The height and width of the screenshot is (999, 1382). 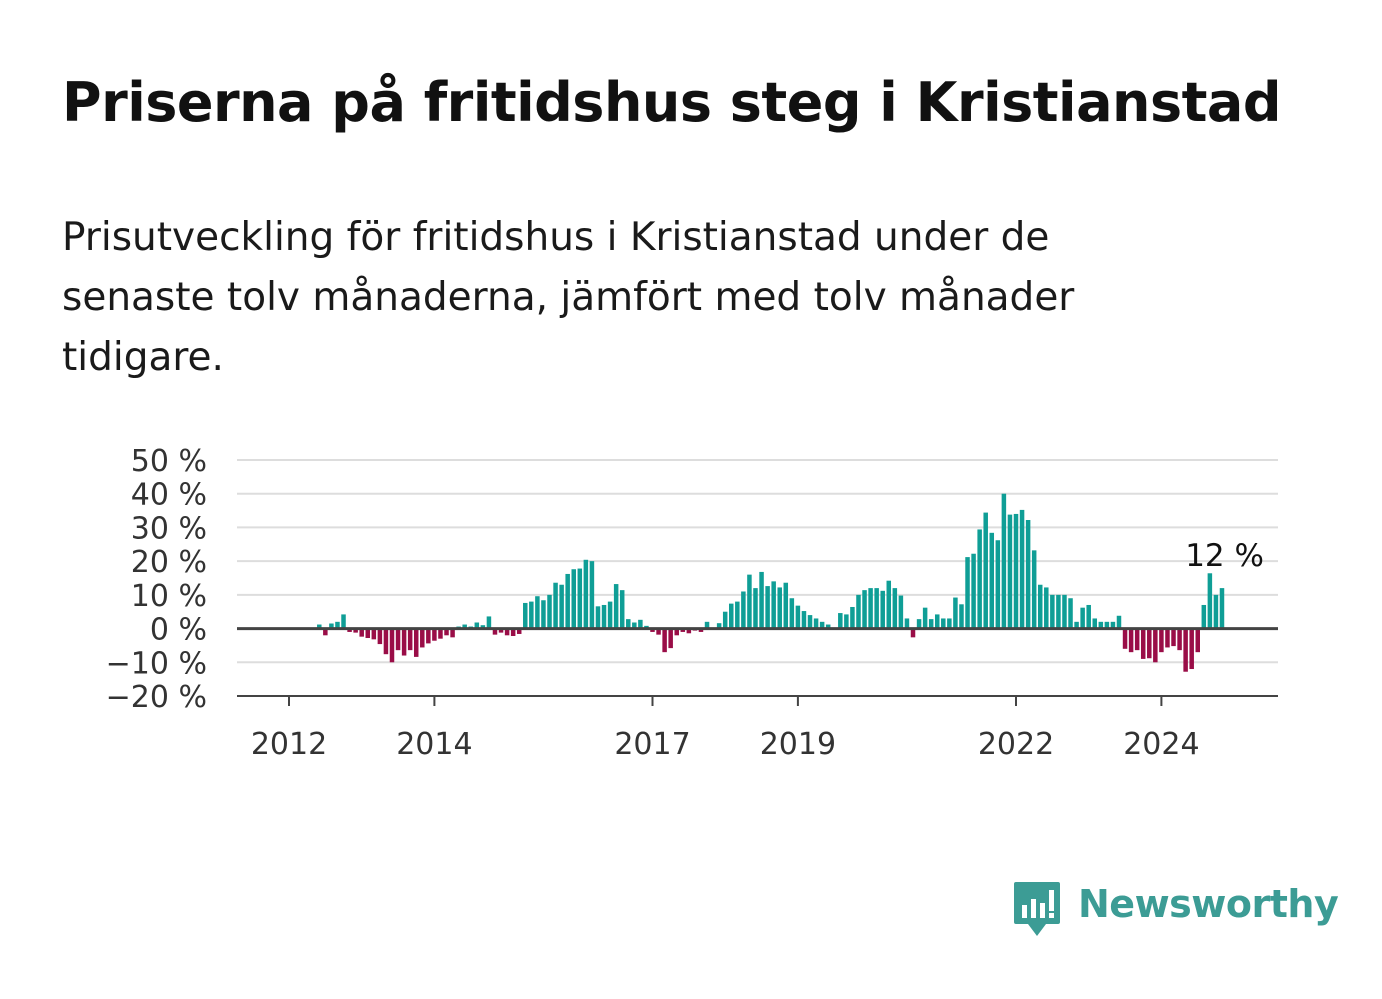 What do you see at coordinates (1224, 556) in the screenshot?
I see `last-value-label: 12 %` at bounding box center [1224, 556].